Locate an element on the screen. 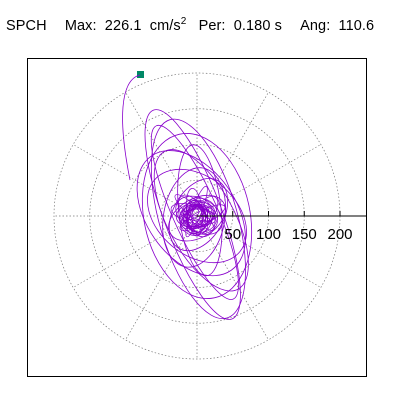  orbit-lead-in is located at coordinates (131, 127).